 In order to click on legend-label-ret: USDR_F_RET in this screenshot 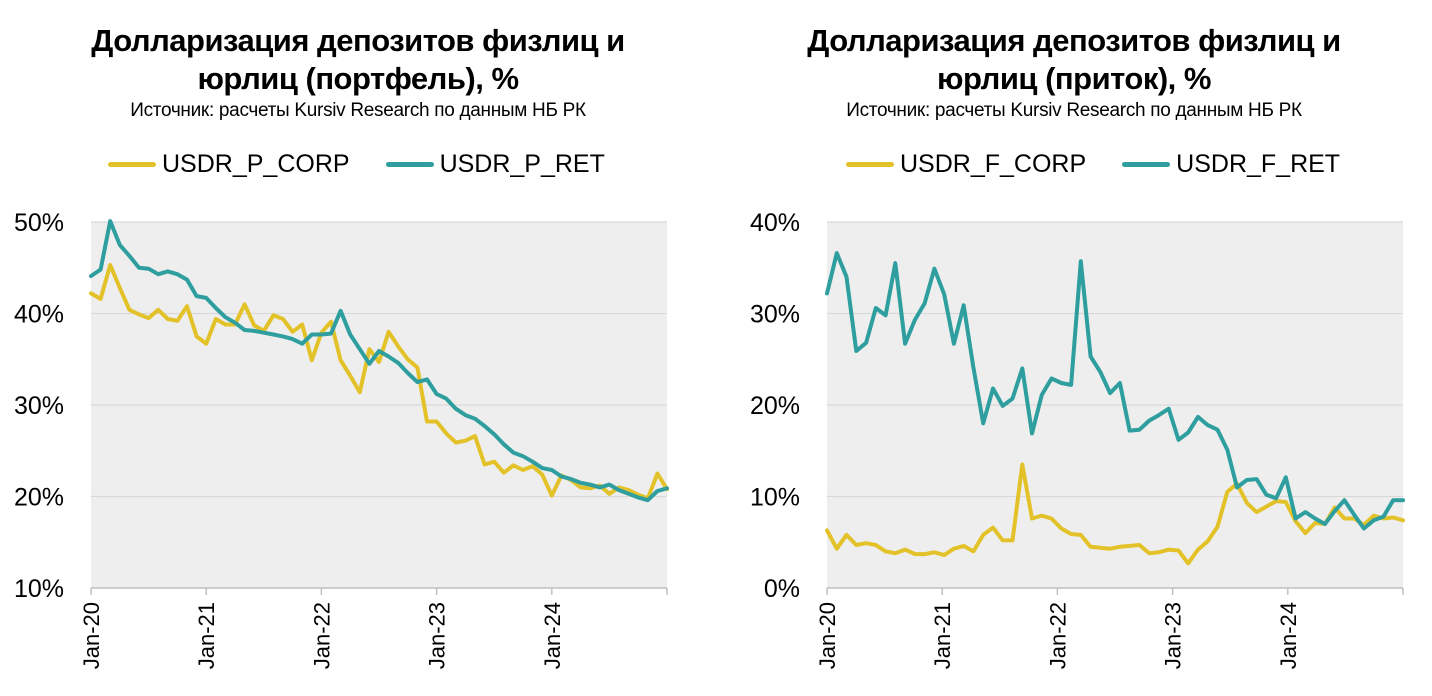, I will do `click(1258, 164)`.